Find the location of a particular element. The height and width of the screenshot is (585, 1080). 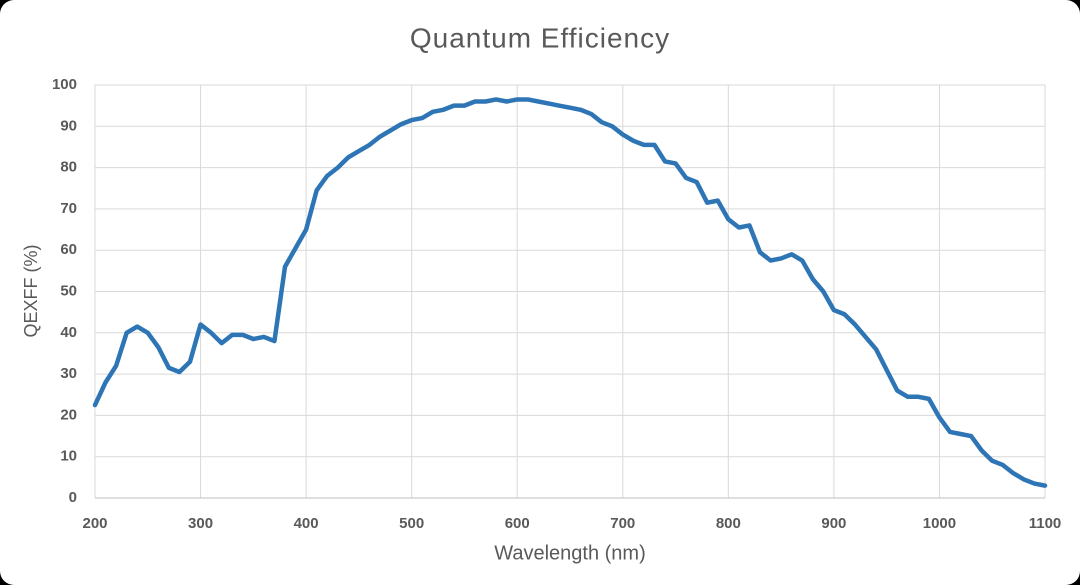

x-axis-label: Wavelength (nm) is located at coordinates (570, 553).